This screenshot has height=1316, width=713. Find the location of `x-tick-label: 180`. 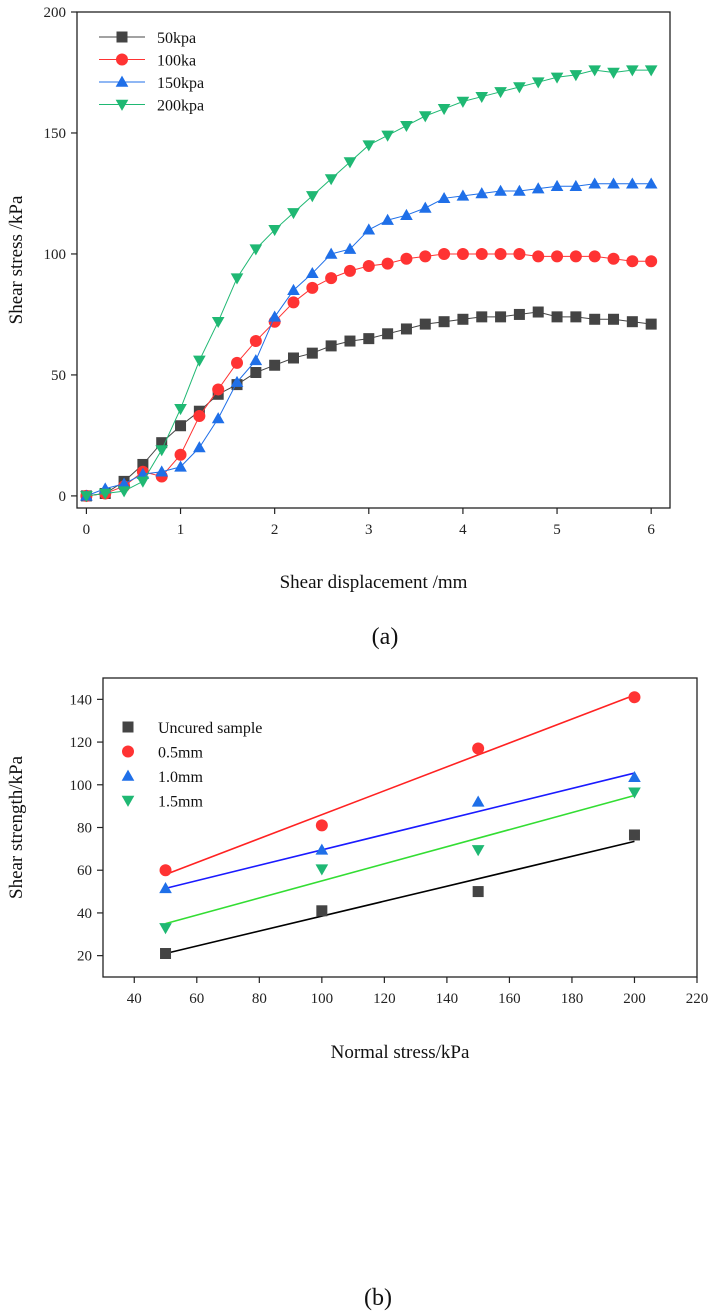

x-tick-label: 180 is located at coordinates (572, 999).